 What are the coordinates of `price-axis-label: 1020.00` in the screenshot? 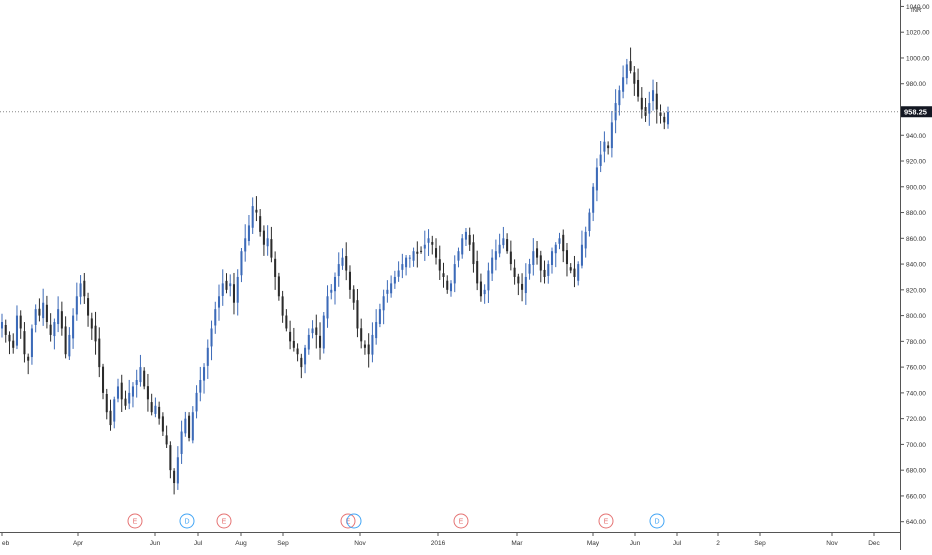 It's located at (918, 33).